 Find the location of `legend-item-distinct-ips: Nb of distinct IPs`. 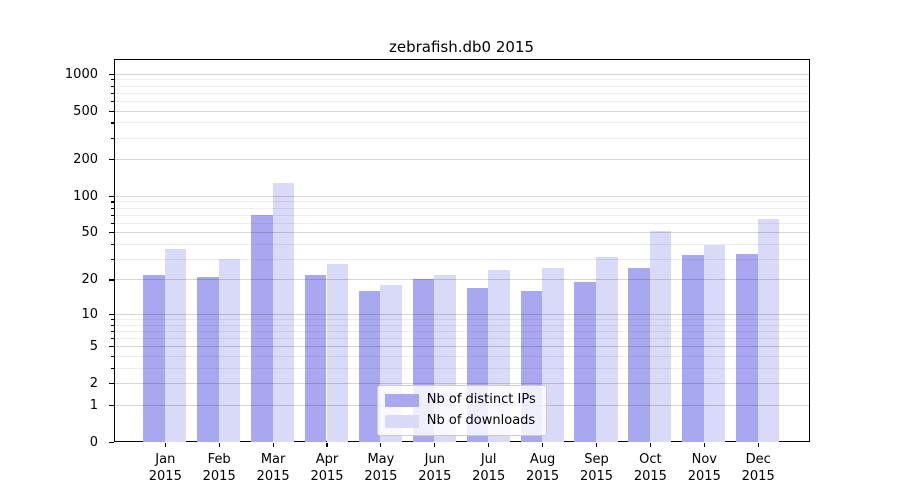

legend-item-distinct-ips: Nb of distinct IPs is located at coordinates (460, 399).